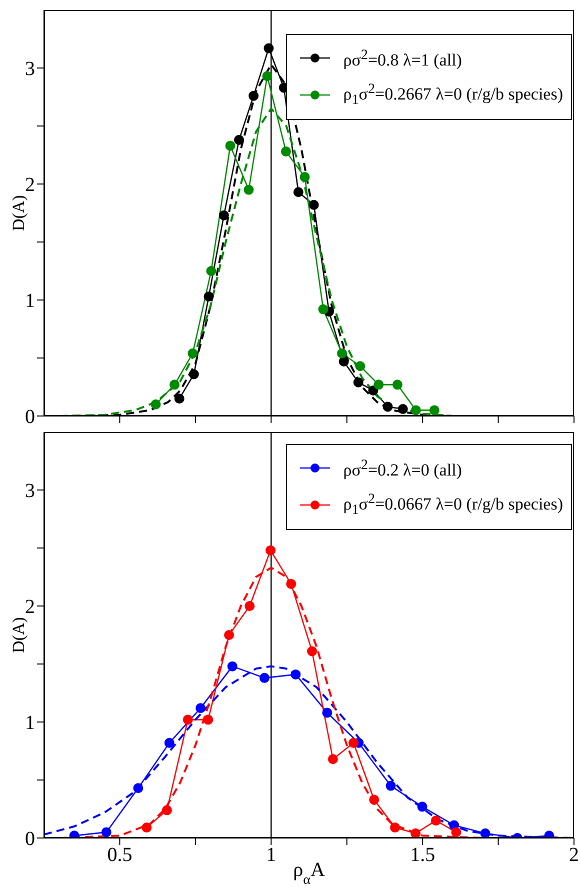  What do you see at coordinates (309, 873) in the screenshot?
I see `x-axis-title: ρ$_{α}$A` at bounding box center [309, 873].